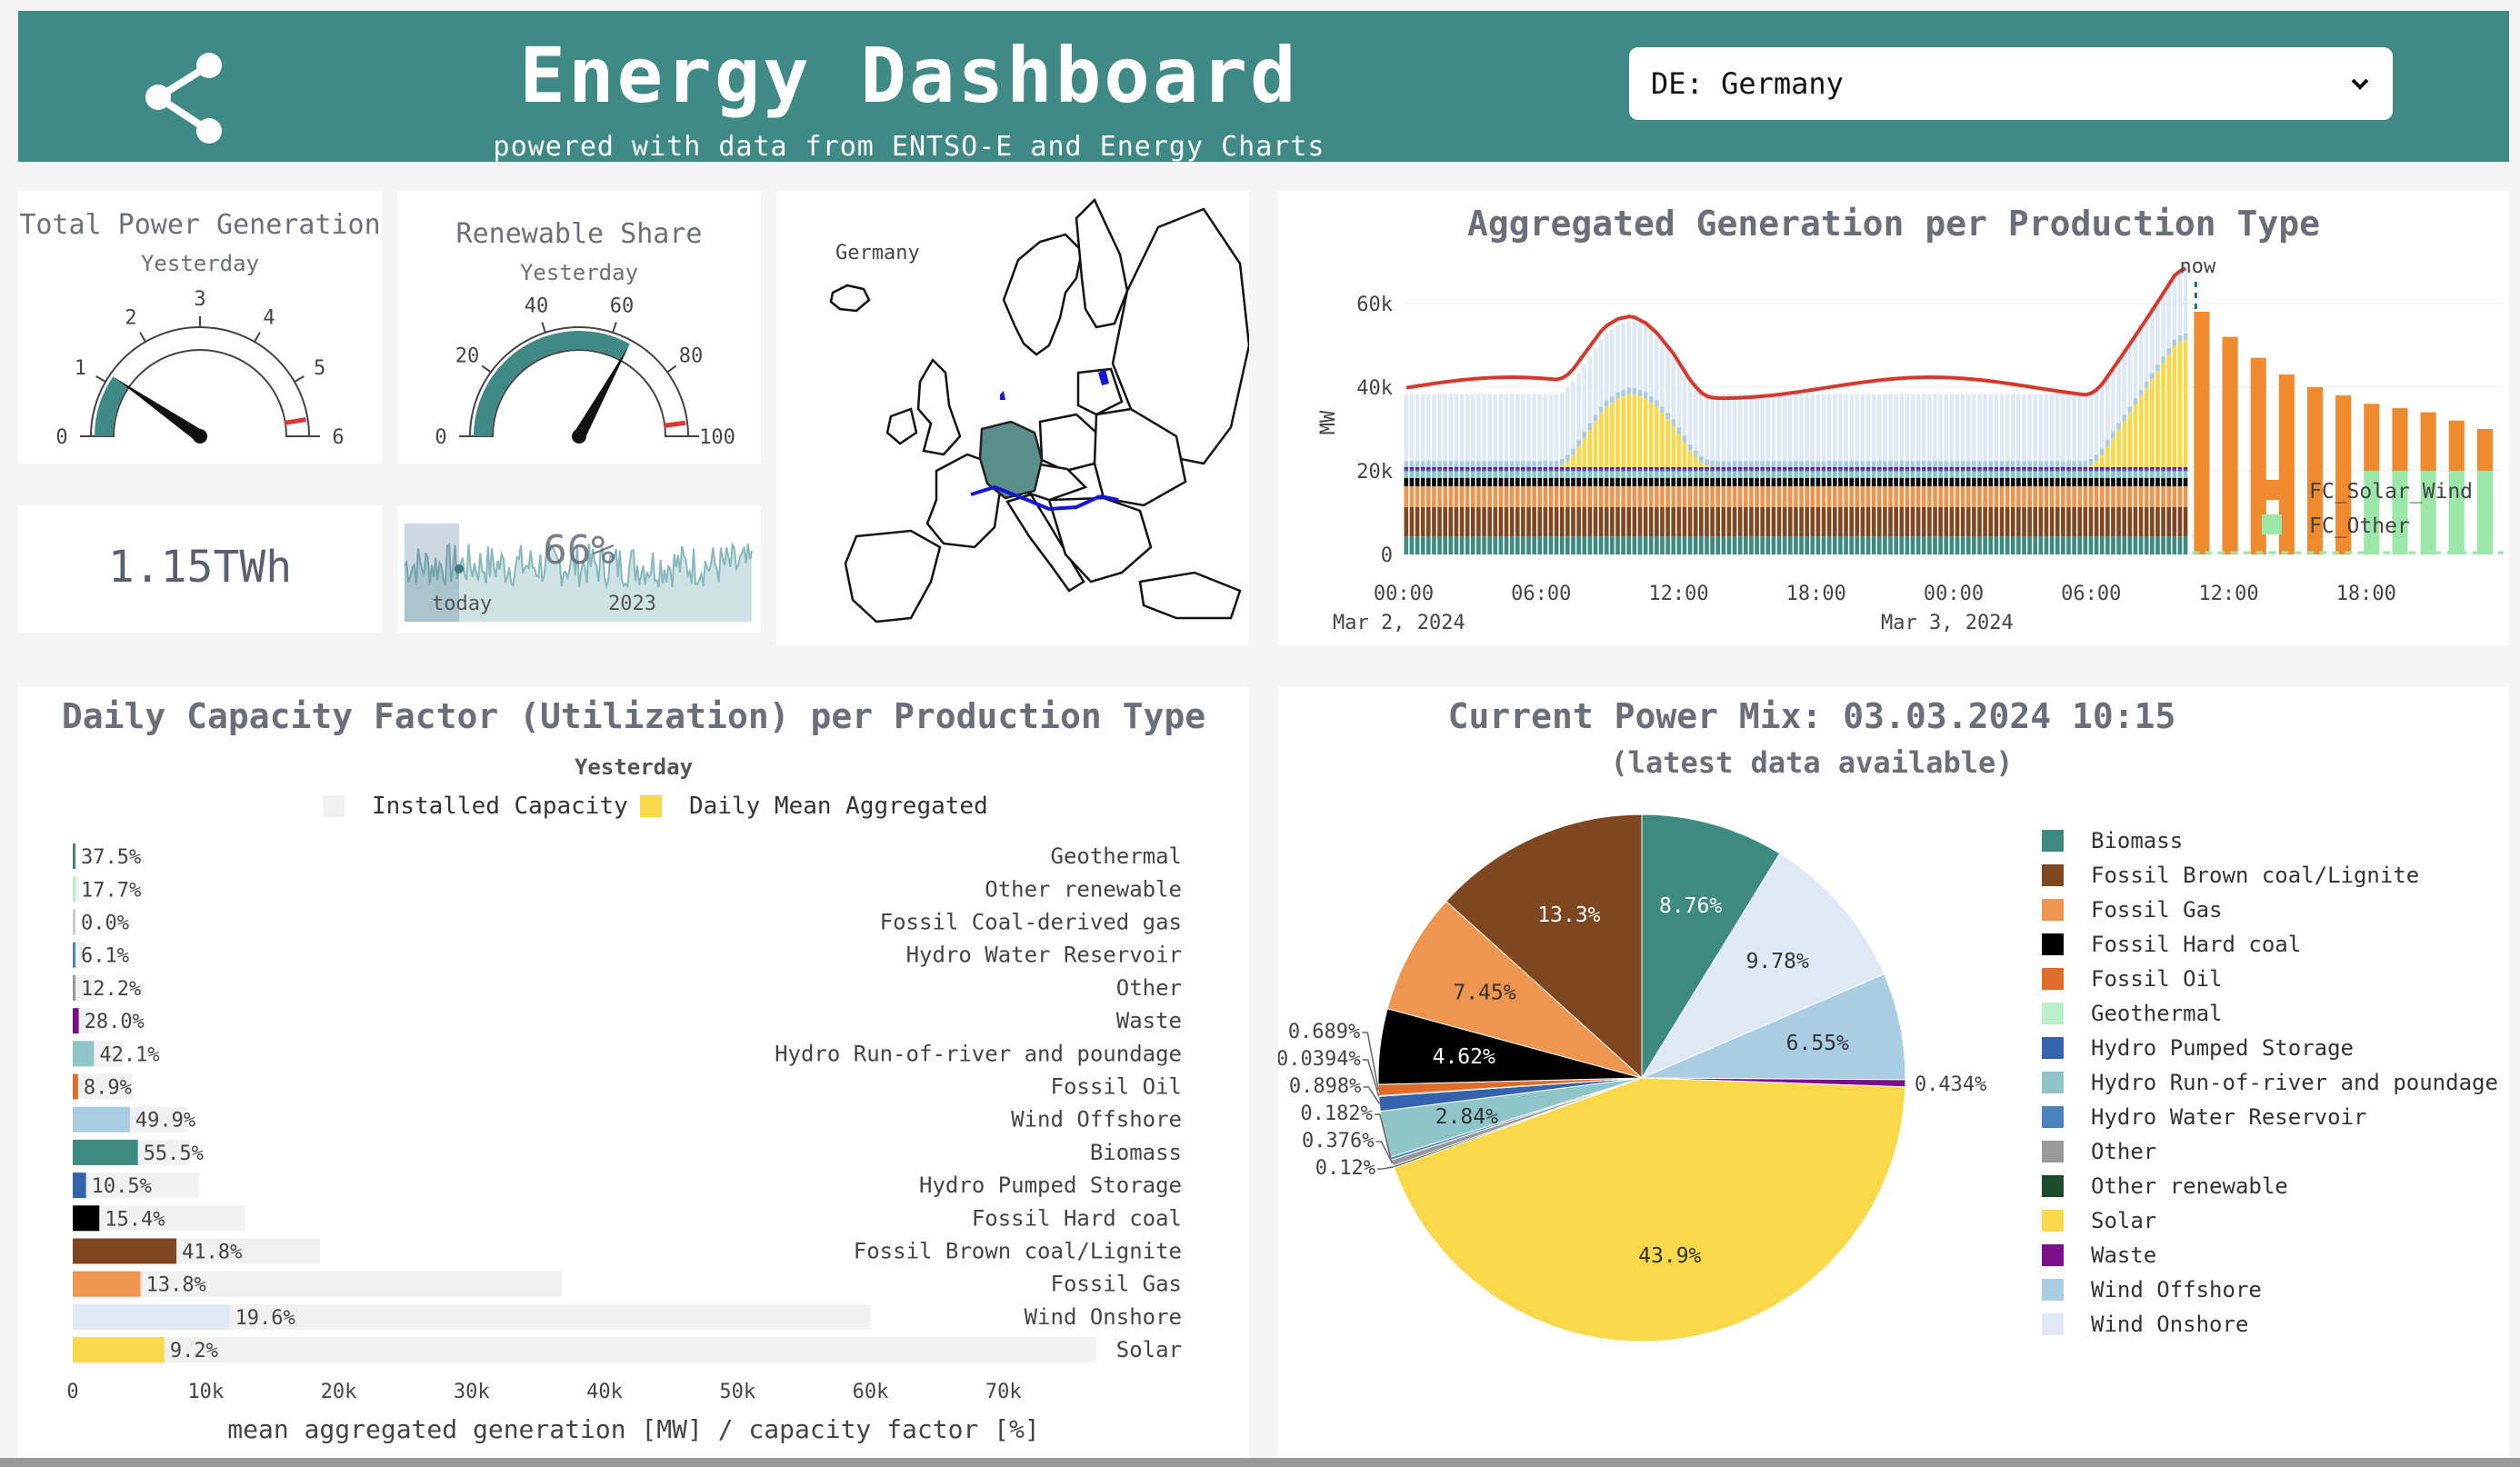 This screenshot has width=2520, height=1467. I want to click on europe-map, so click(1012, 418).